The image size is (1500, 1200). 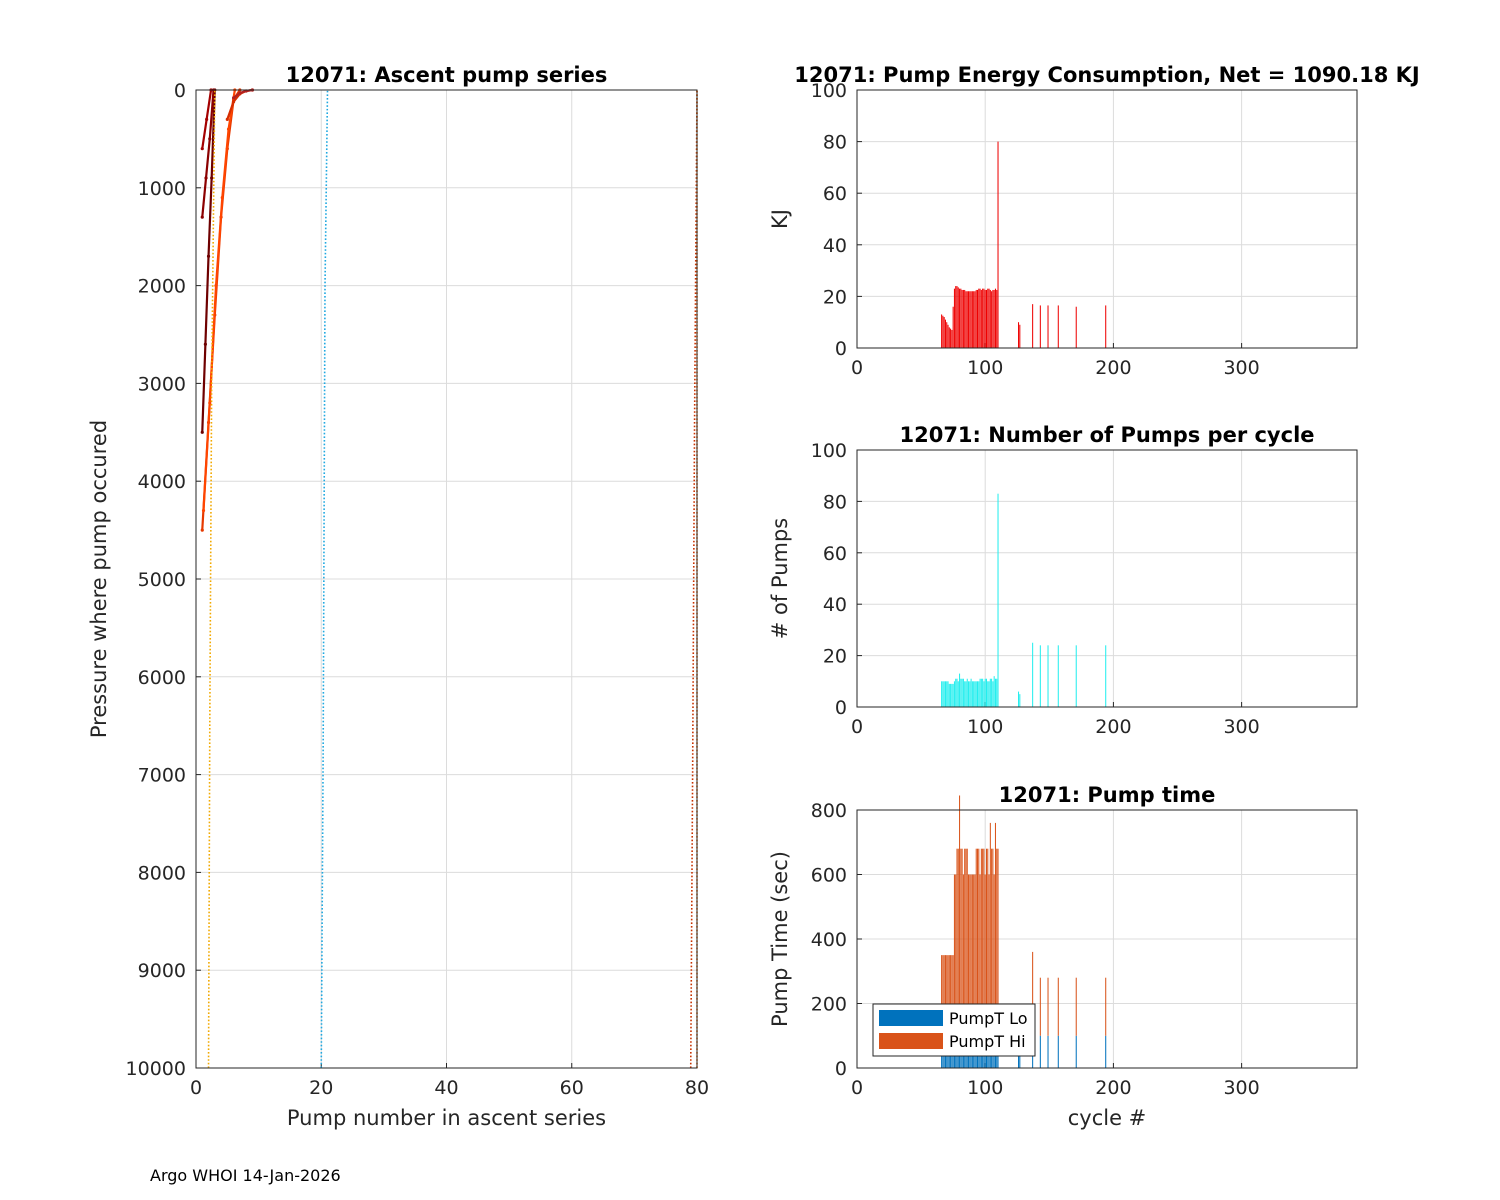 What do you see at coordinates (205, 344) in the screenshot?
I see `ascent-point-profile-a` at bounding box center [205, 344].